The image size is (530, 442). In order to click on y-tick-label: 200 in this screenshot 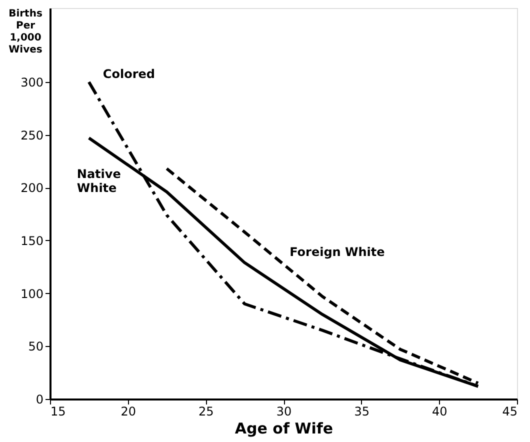, I will do `click(32, 188)`.